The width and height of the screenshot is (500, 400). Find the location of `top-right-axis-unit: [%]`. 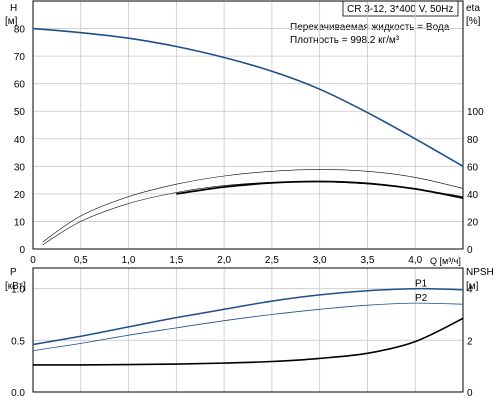

top-right-axis-unit: [%] is located at coordinates (473, 21).